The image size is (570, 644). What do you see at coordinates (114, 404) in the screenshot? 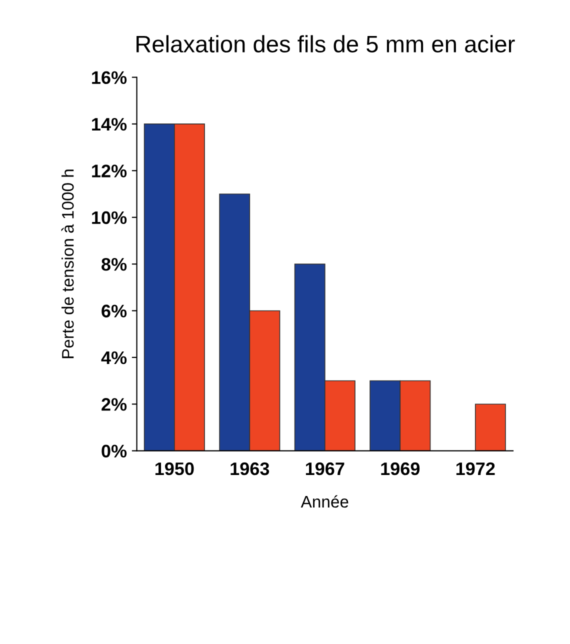
I see `y-tick-label: 2%` at bounding box center [114, 404].